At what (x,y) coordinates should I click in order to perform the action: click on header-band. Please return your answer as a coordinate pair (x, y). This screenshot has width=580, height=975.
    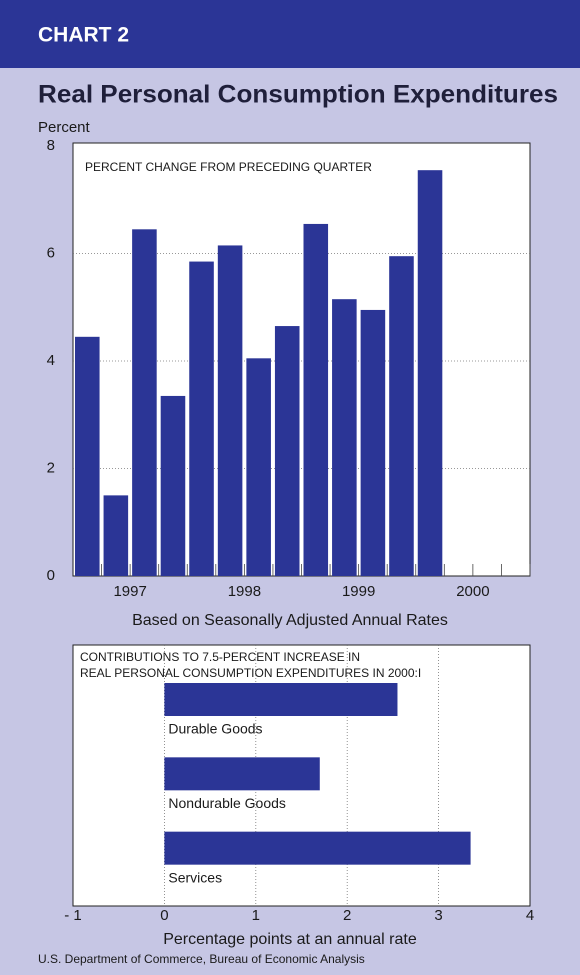
    Looking at the image, I should click on (290, 34).